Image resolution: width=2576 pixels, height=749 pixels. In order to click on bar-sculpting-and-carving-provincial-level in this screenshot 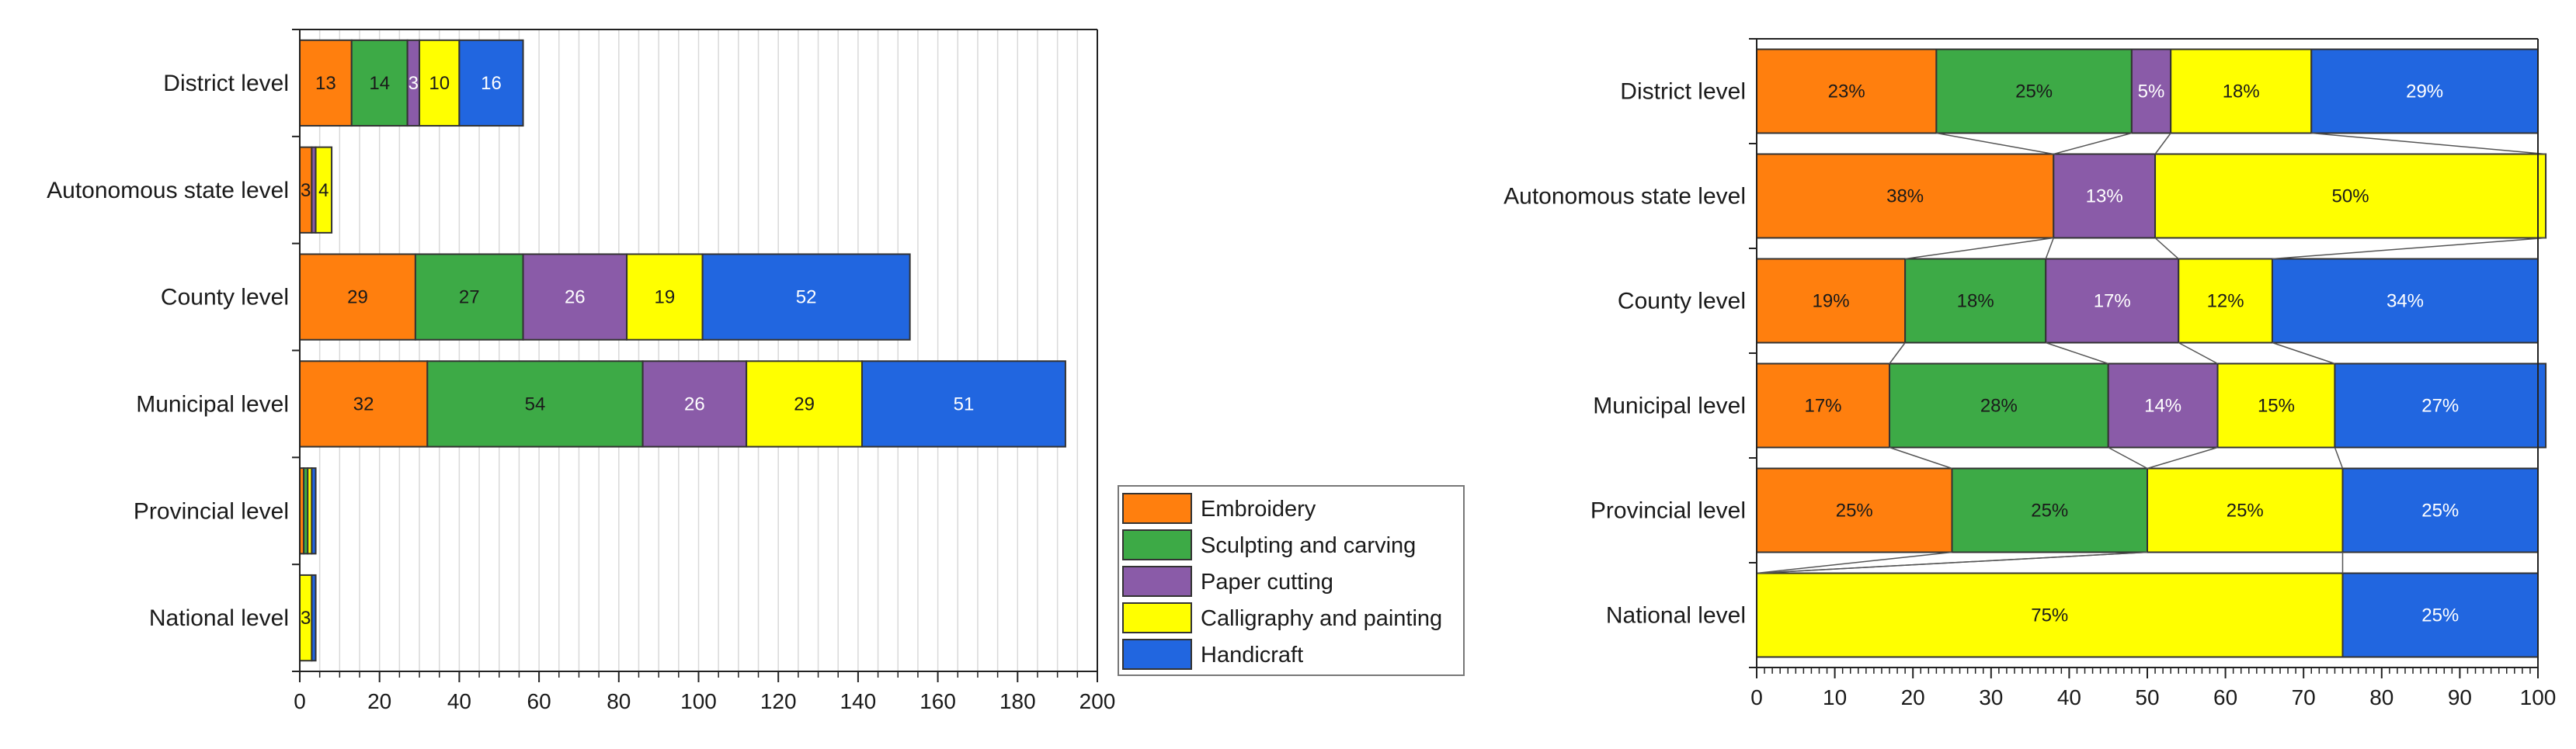, I will do `click(2049, 510)`.